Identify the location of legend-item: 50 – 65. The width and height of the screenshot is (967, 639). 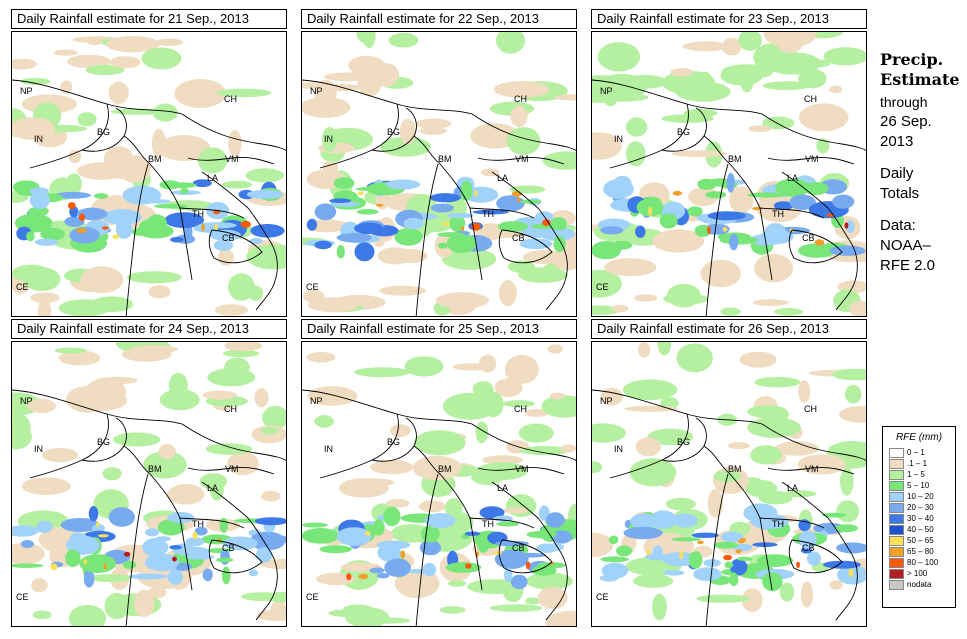
(919, 540).